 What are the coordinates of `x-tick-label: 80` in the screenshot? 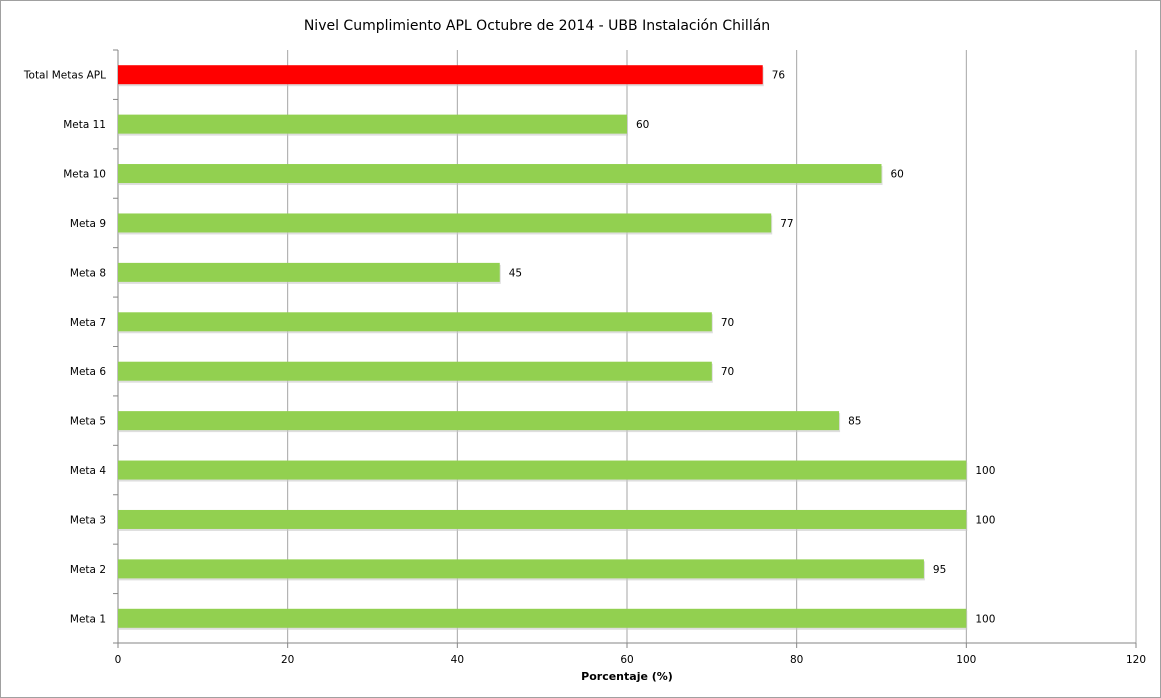 It's located at (796, 660).